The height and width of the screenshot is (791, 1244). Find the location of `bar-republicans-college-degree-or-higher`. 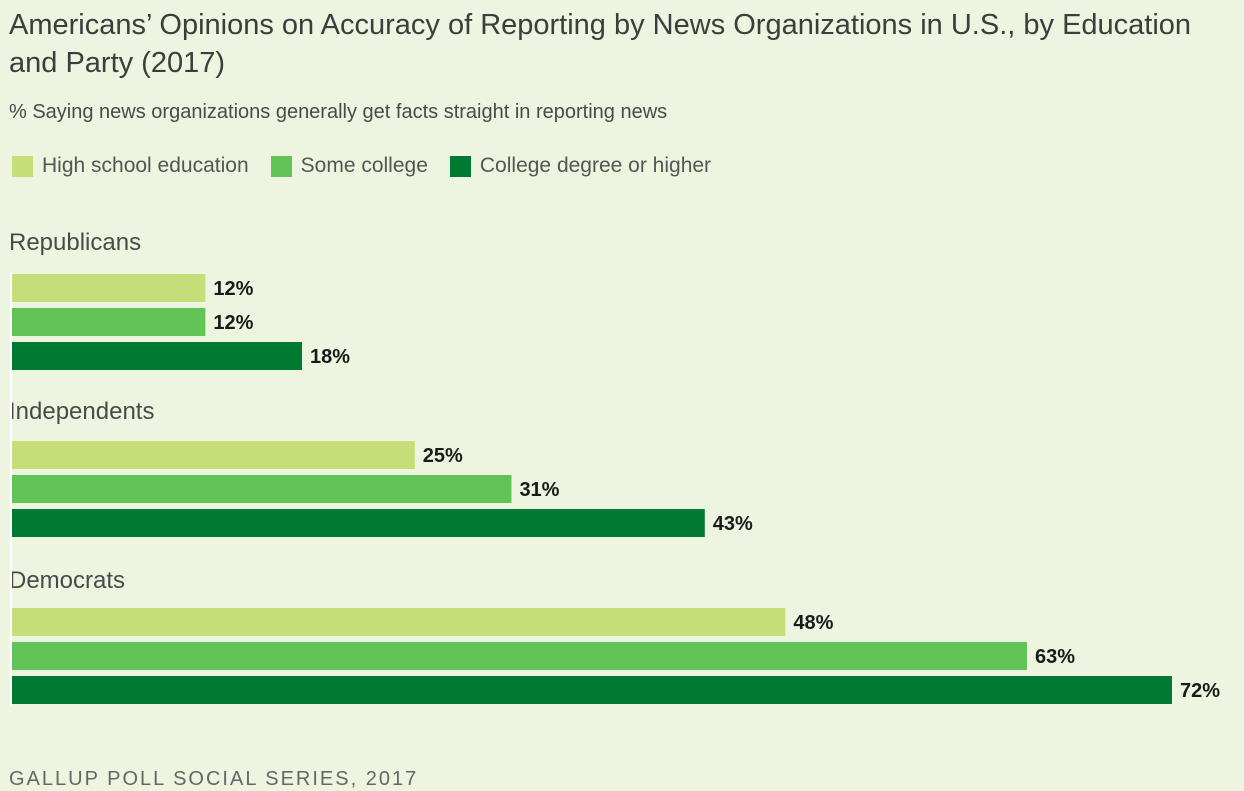

bar-republicans-college-degree-or-higher is located at coordinates (157, 356).